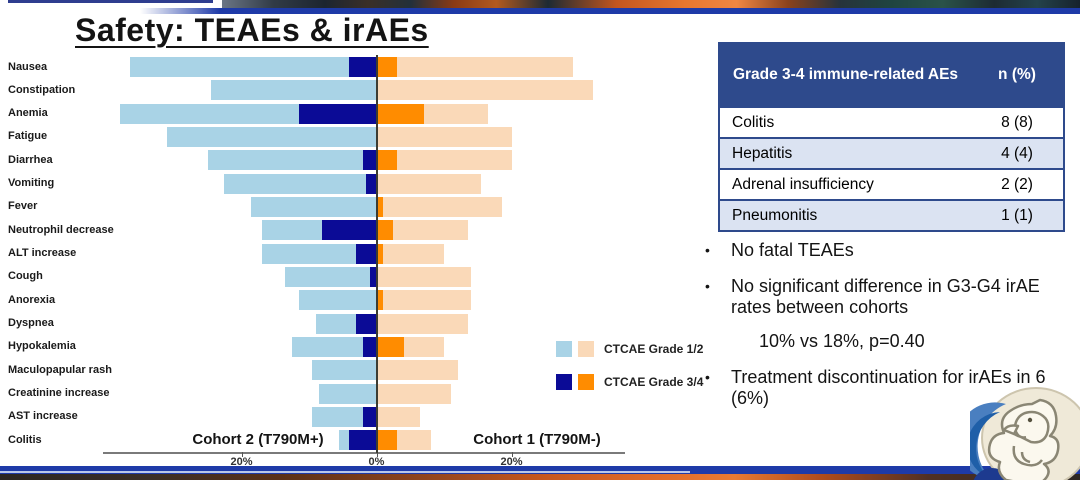  What do you see at coordinates (60, 369) in the screenshot?
I see `category-label: Maculopapular rash` at bounding box center [60, 369].